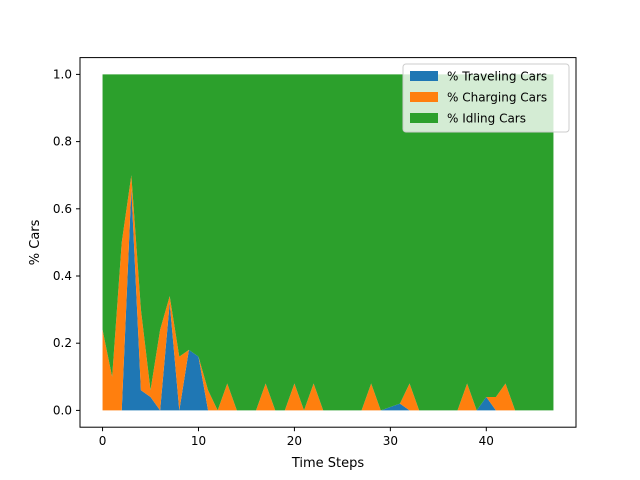 Image resolution: width=640 pixels, height=480 pixels. Describe the element at coordinates (390, 441) in the screenshot. I see `x-tick-label: 30` at that location.